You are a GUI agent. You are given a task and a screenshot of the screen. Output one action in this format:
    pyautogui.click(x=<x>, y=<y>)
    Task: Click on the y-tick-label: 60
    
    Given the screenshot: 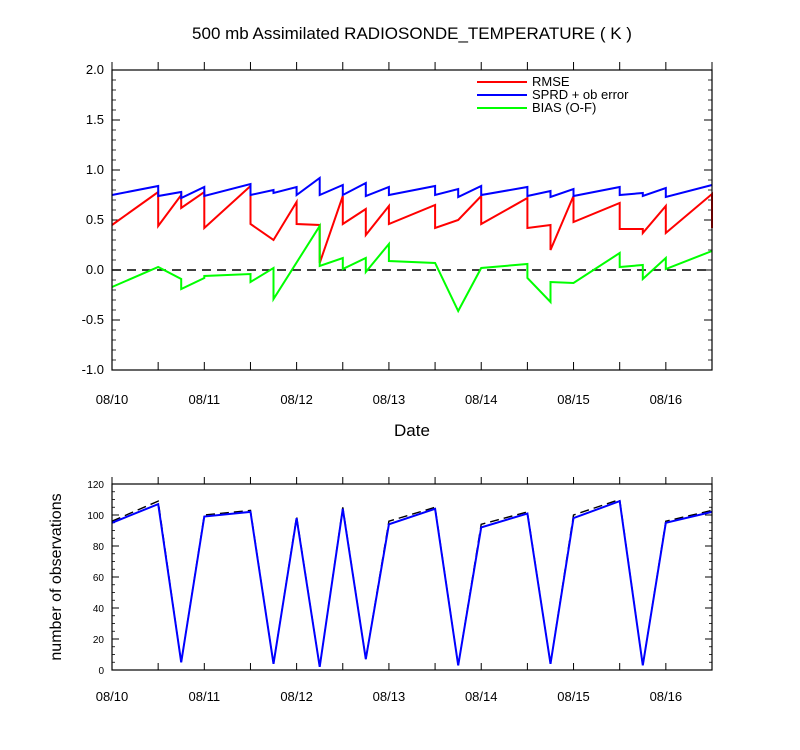 What is the action you would take?
    pyautogui.click(x=99, y=578)
    